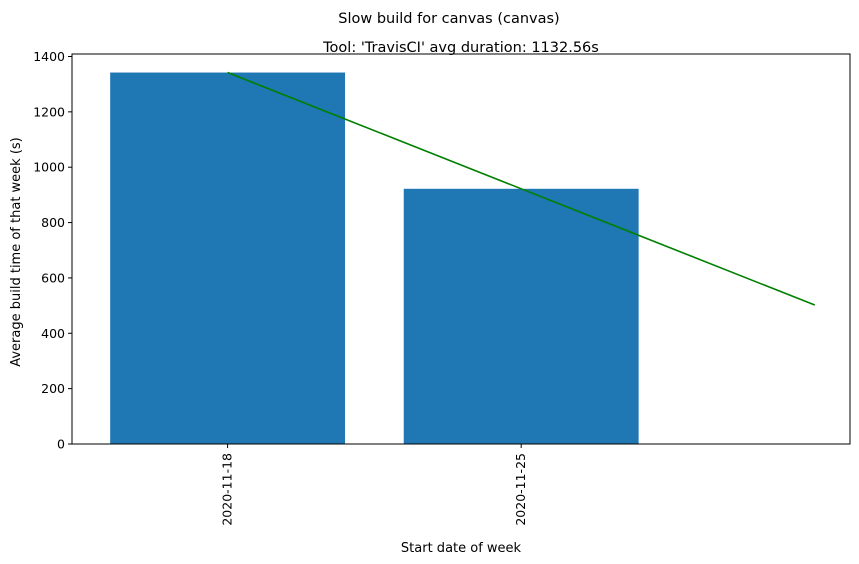 Image resolution: width=859 pixels, height=564 pixels. Describe the element at coordinates (49, 167) in the screenshot. I see `y-tick-label-1000: 1000` at that location.